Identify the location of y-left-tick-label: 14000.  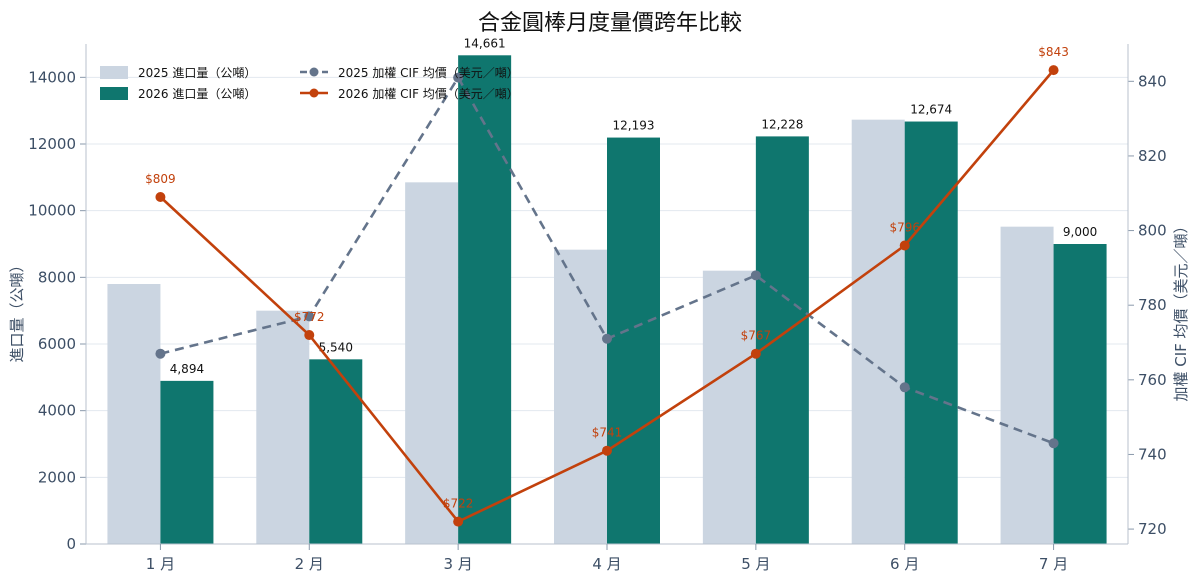
(52, 77).